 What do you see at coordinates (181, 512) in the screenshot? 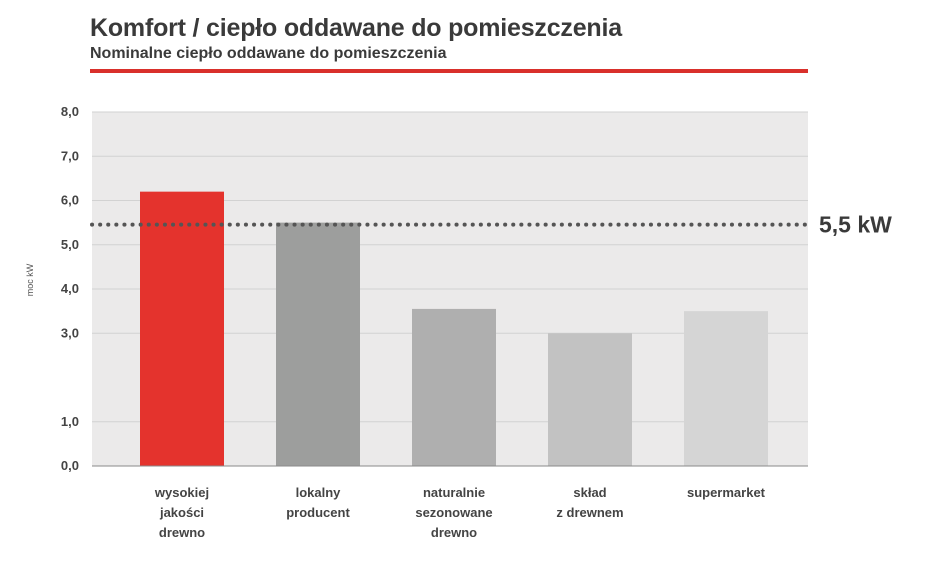
I see `x-category-label: wysokiej jakości drewno` at bounding box center [181, 512].